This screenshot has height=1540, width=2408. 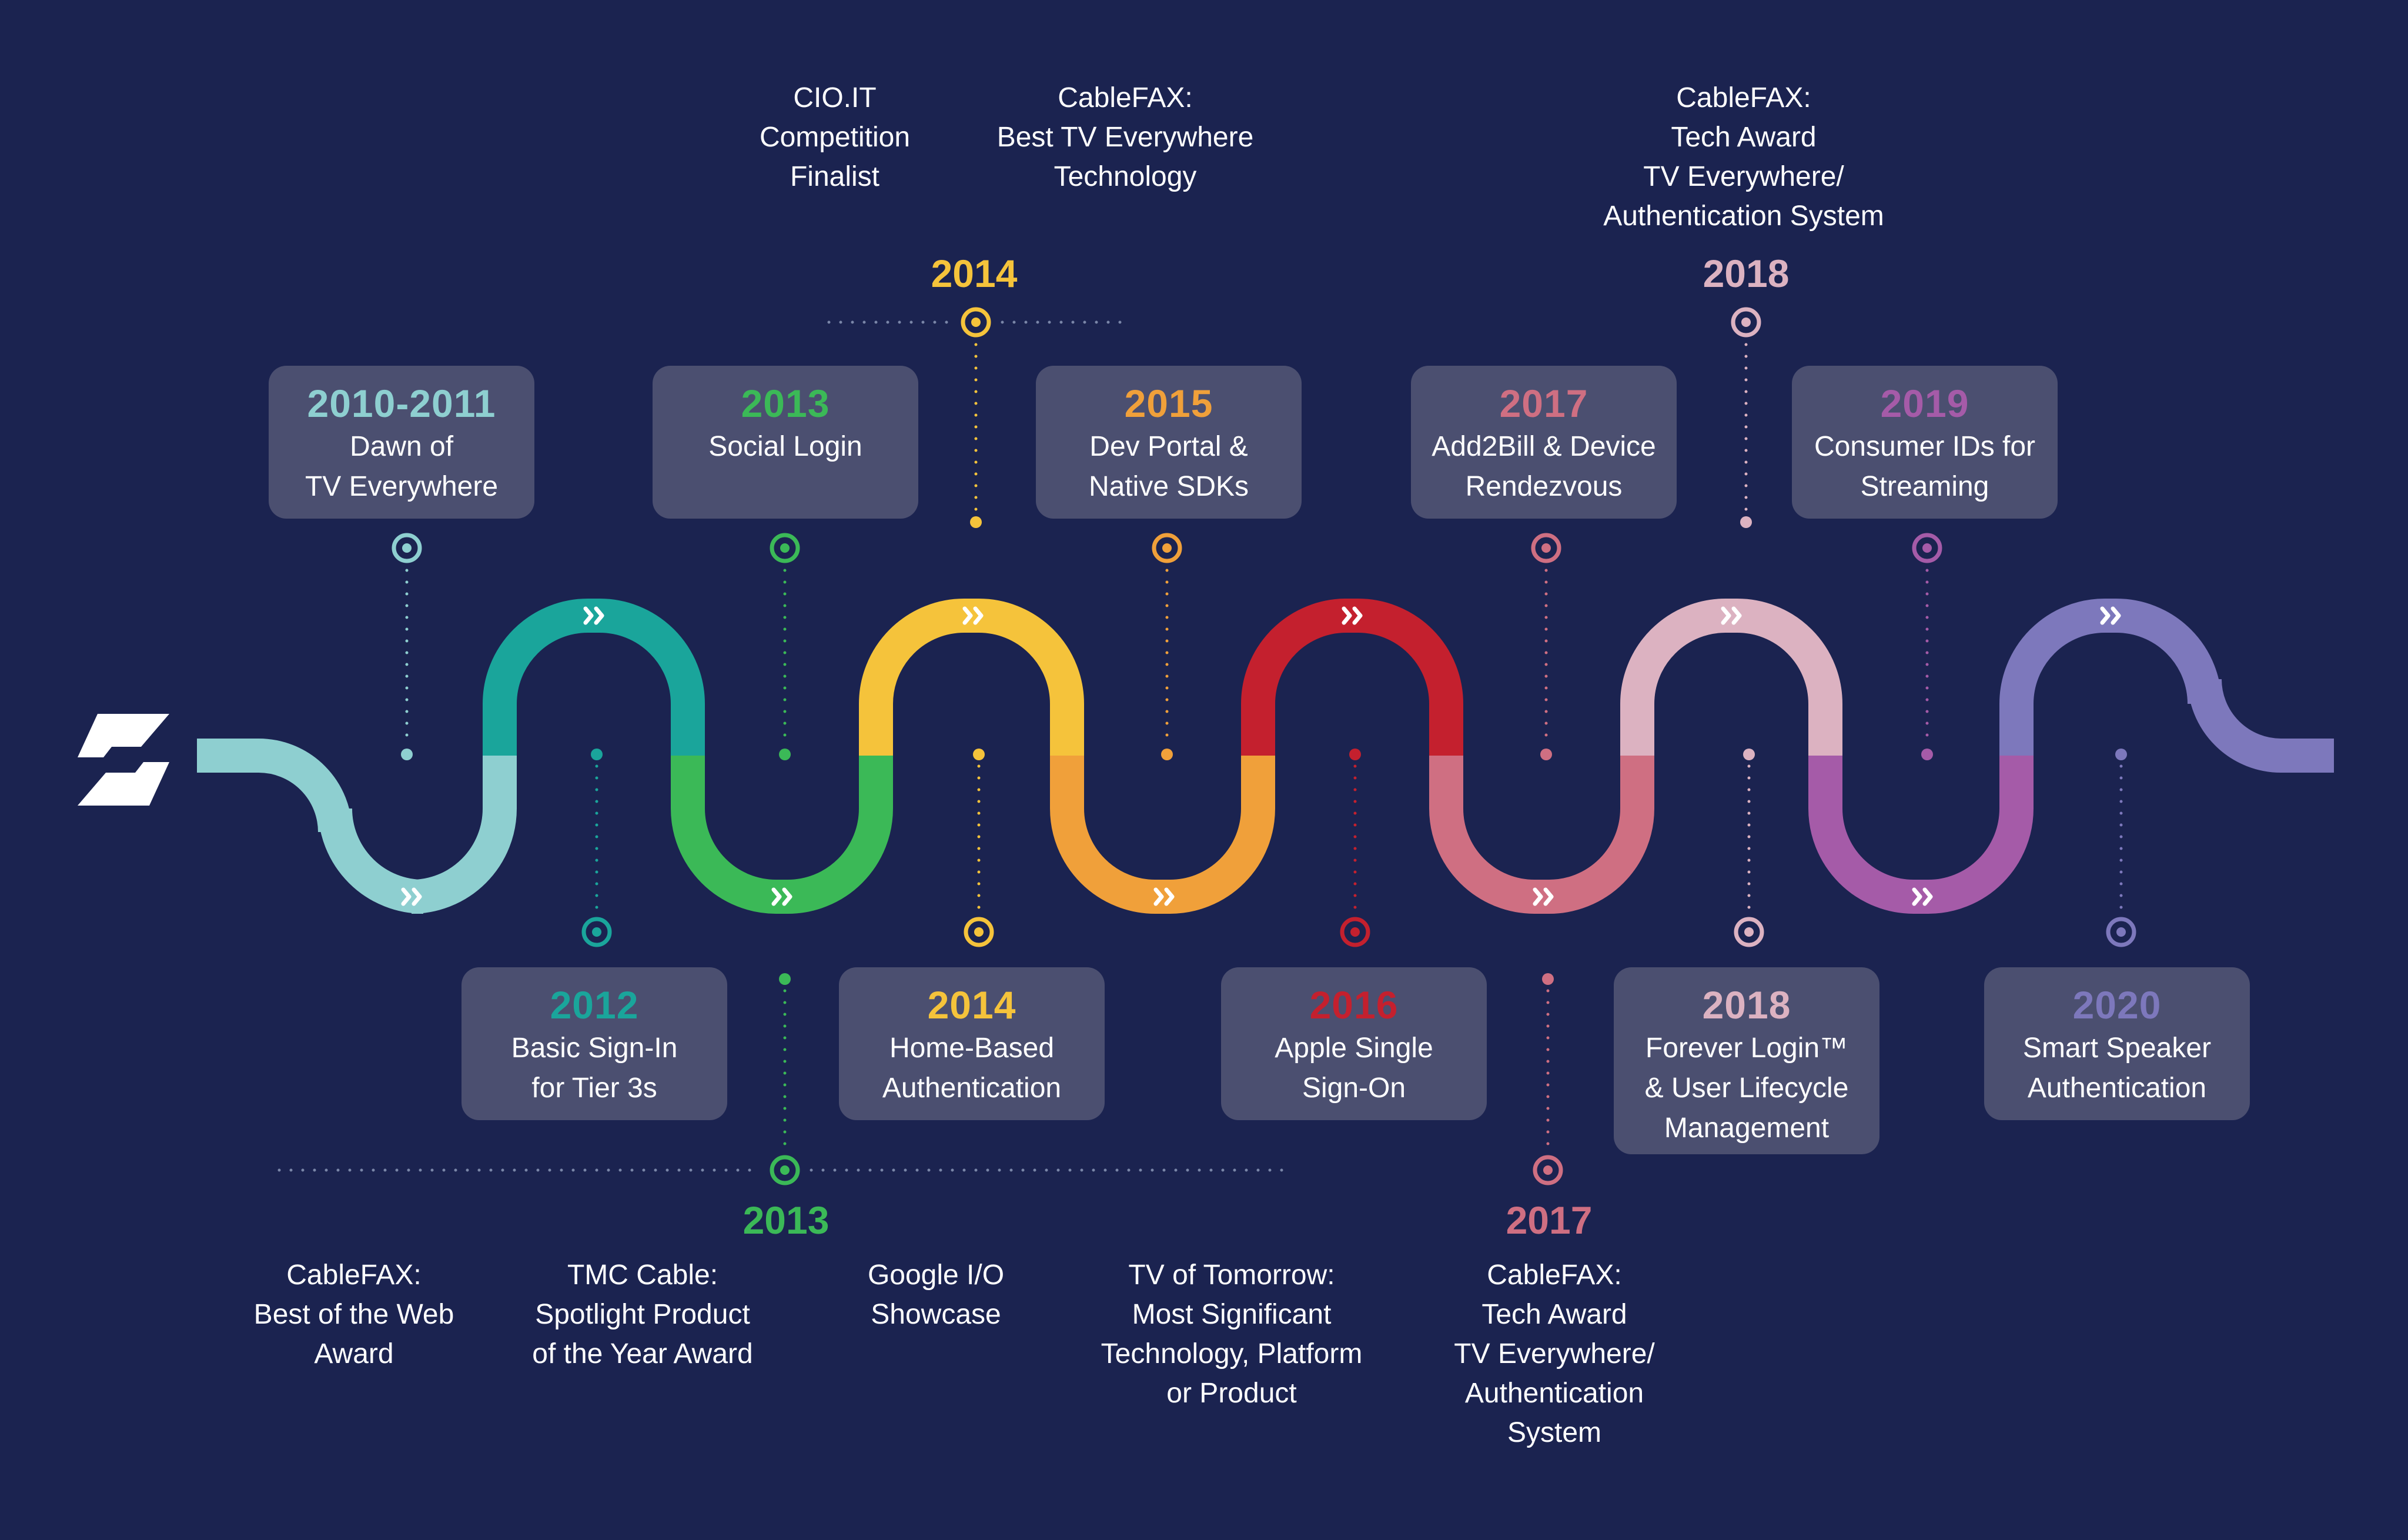 What do you see at coordinates (972, 1068) in the screenshot?
I see `milestone-label: Home-Based Authentication` at bounding box center [972, 1068].